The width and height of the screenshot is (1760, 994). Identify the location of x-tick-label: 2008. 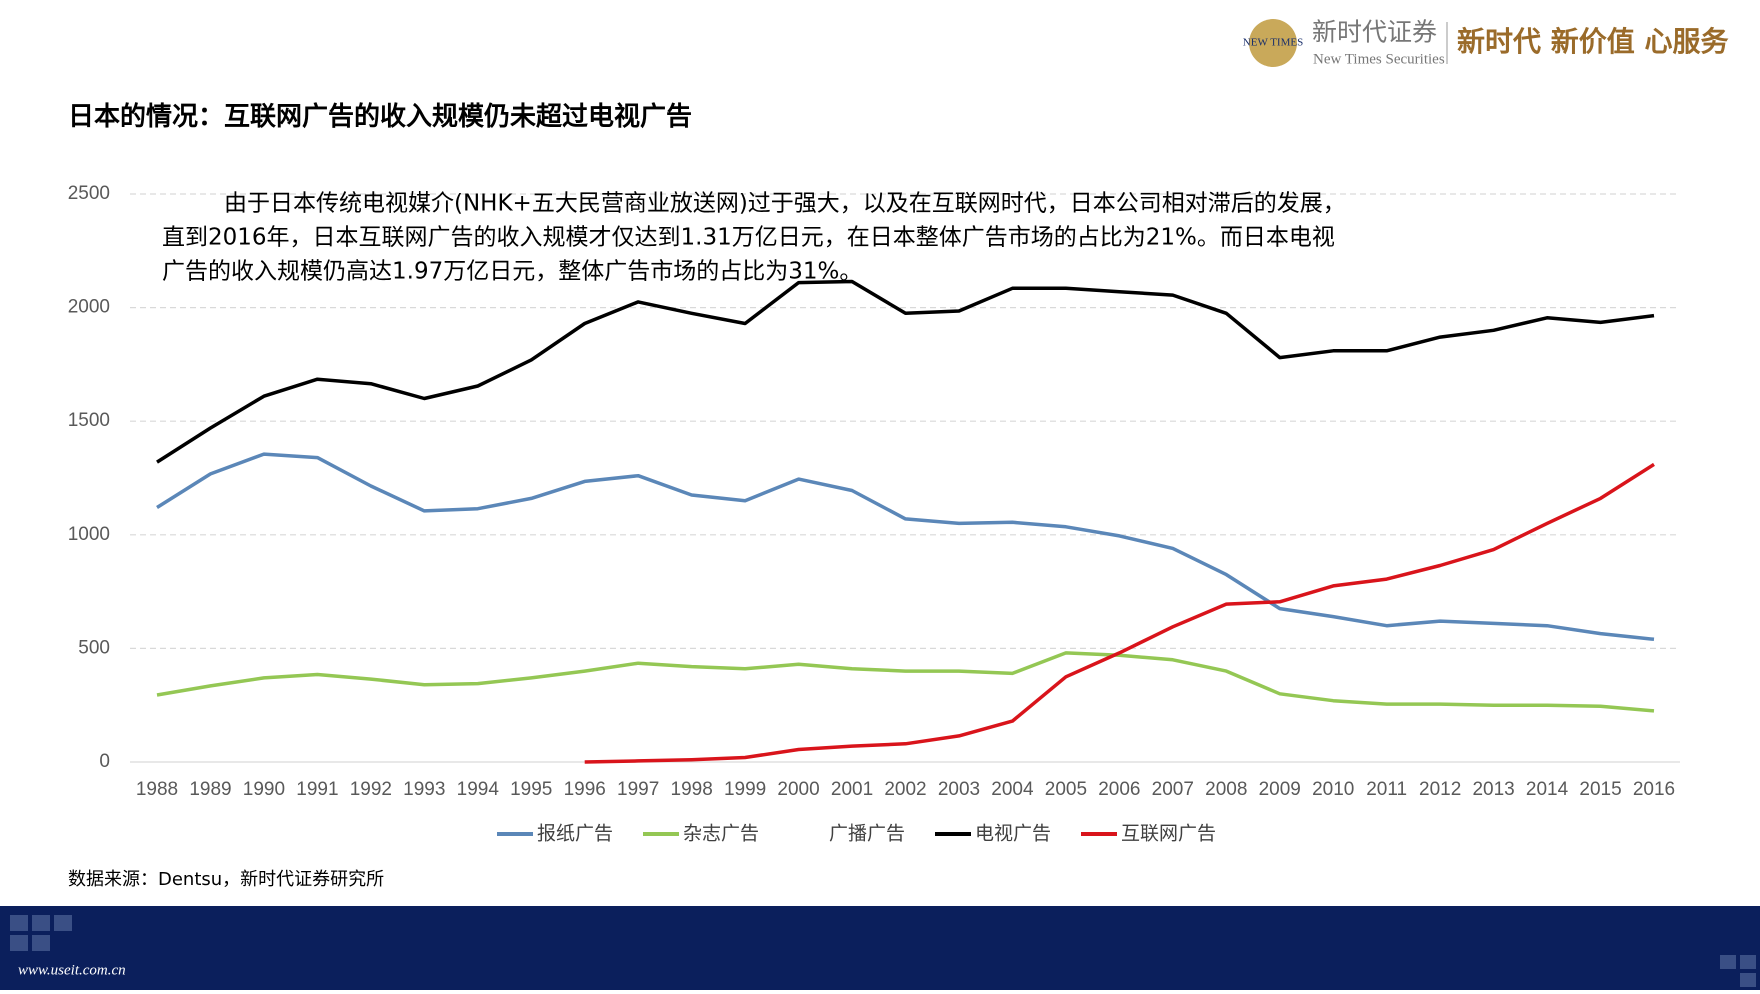
(1226, 789).